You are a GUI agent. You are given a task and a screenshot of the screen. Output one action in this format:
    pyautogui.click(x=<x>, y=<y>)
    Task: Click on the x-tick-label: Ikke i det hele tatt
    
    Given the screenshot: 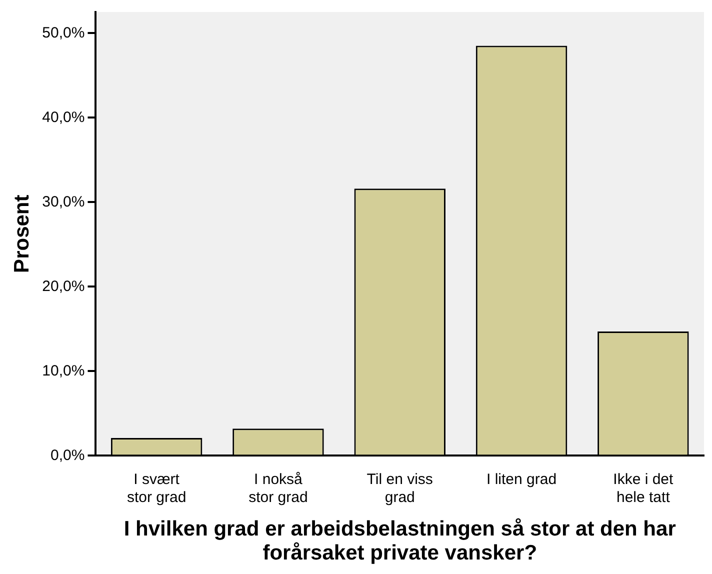 What is the action you would take?
    pyautogui.click(x=643, y=488)
    